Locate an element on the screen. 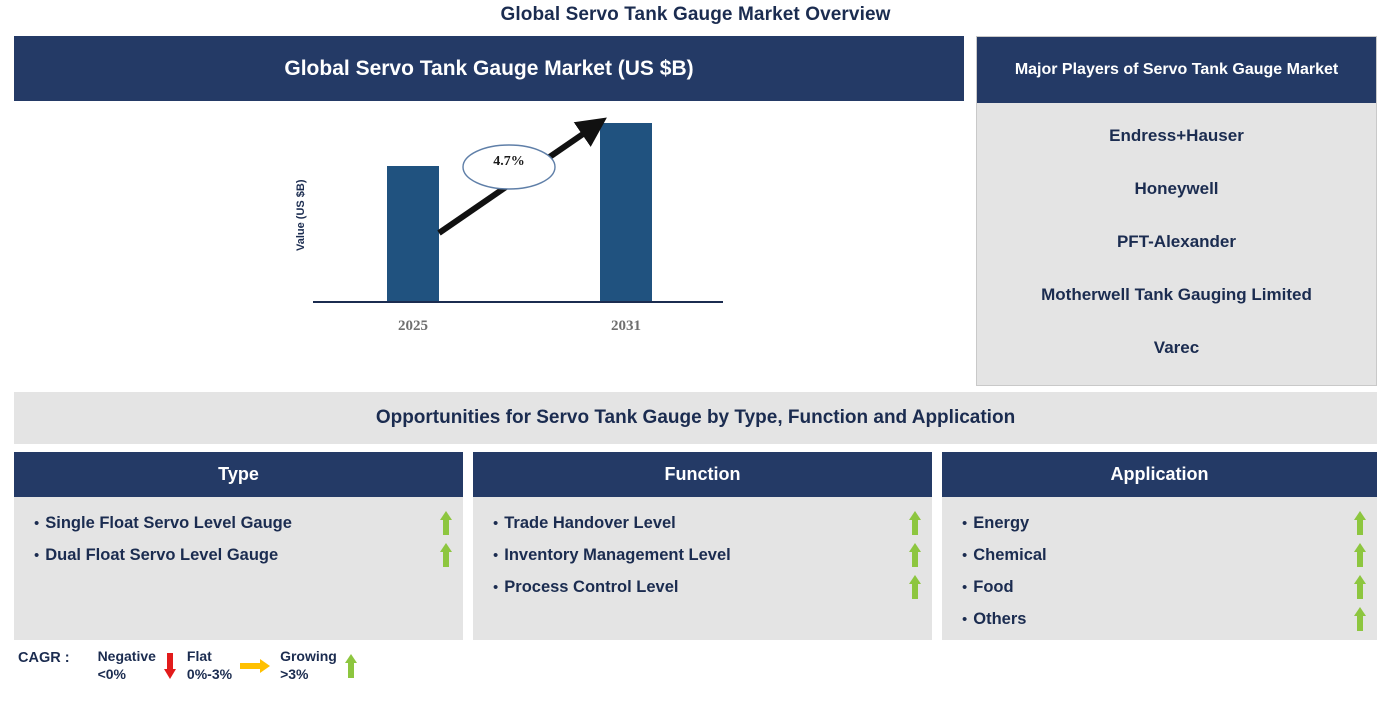  bar-2025 is located at coordinates (413, 233).